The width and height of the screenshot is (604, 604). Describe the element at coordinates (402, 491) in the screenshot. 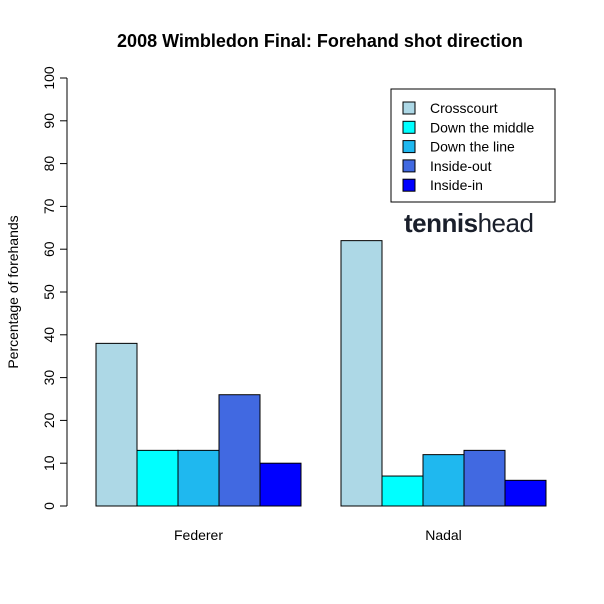

I see `bar-nadal-down-the-middle` at that location.